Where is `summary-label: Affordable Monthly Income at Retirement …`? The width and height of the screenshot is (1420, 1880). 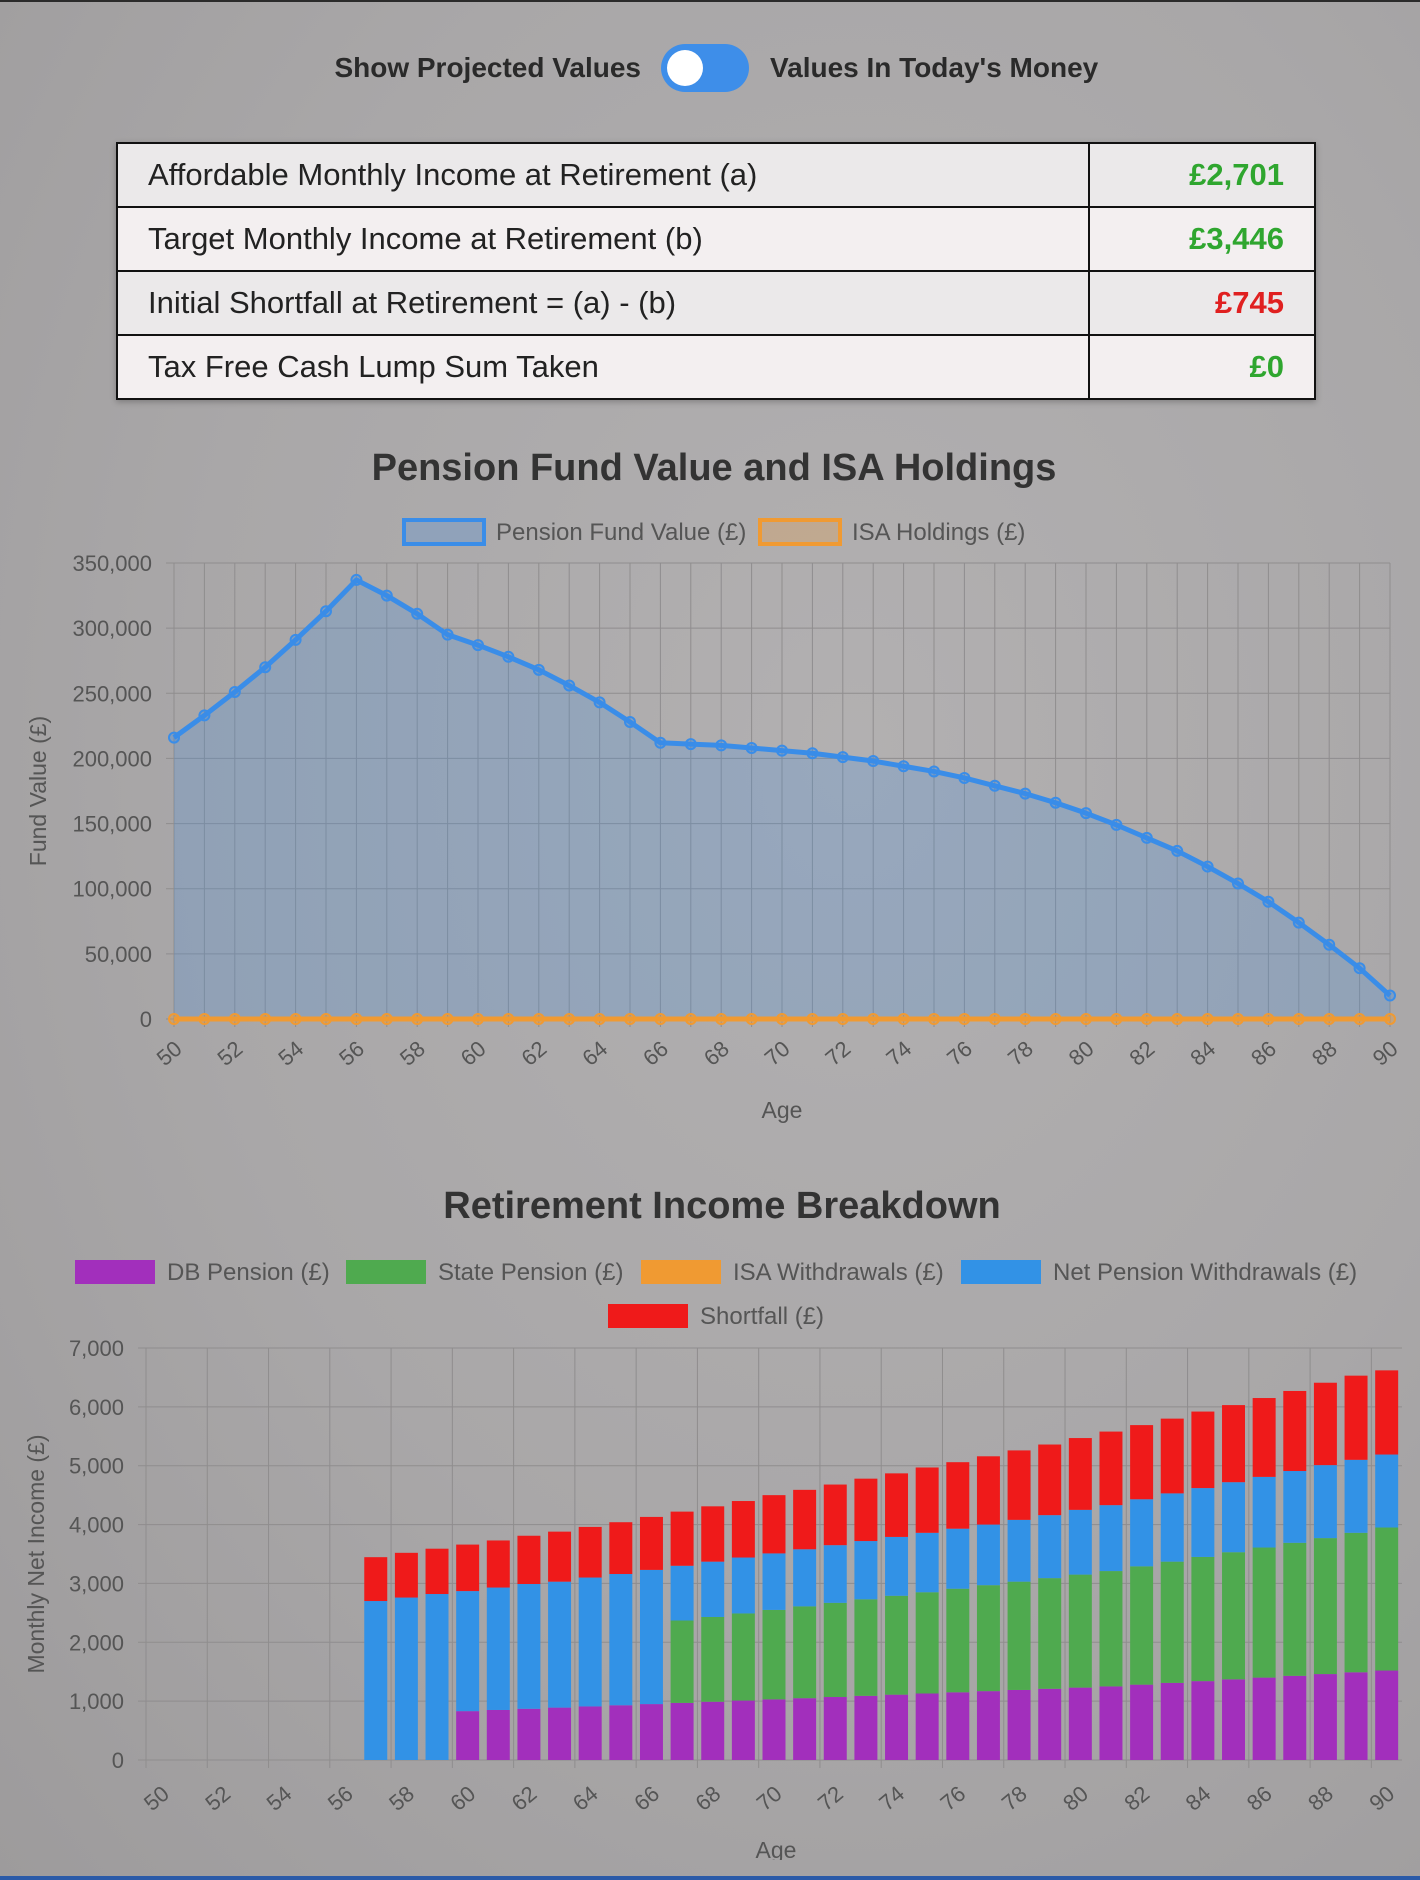
summary-label: Affordable Monthly Income at Retirement … is located at coordinates (603, 175).